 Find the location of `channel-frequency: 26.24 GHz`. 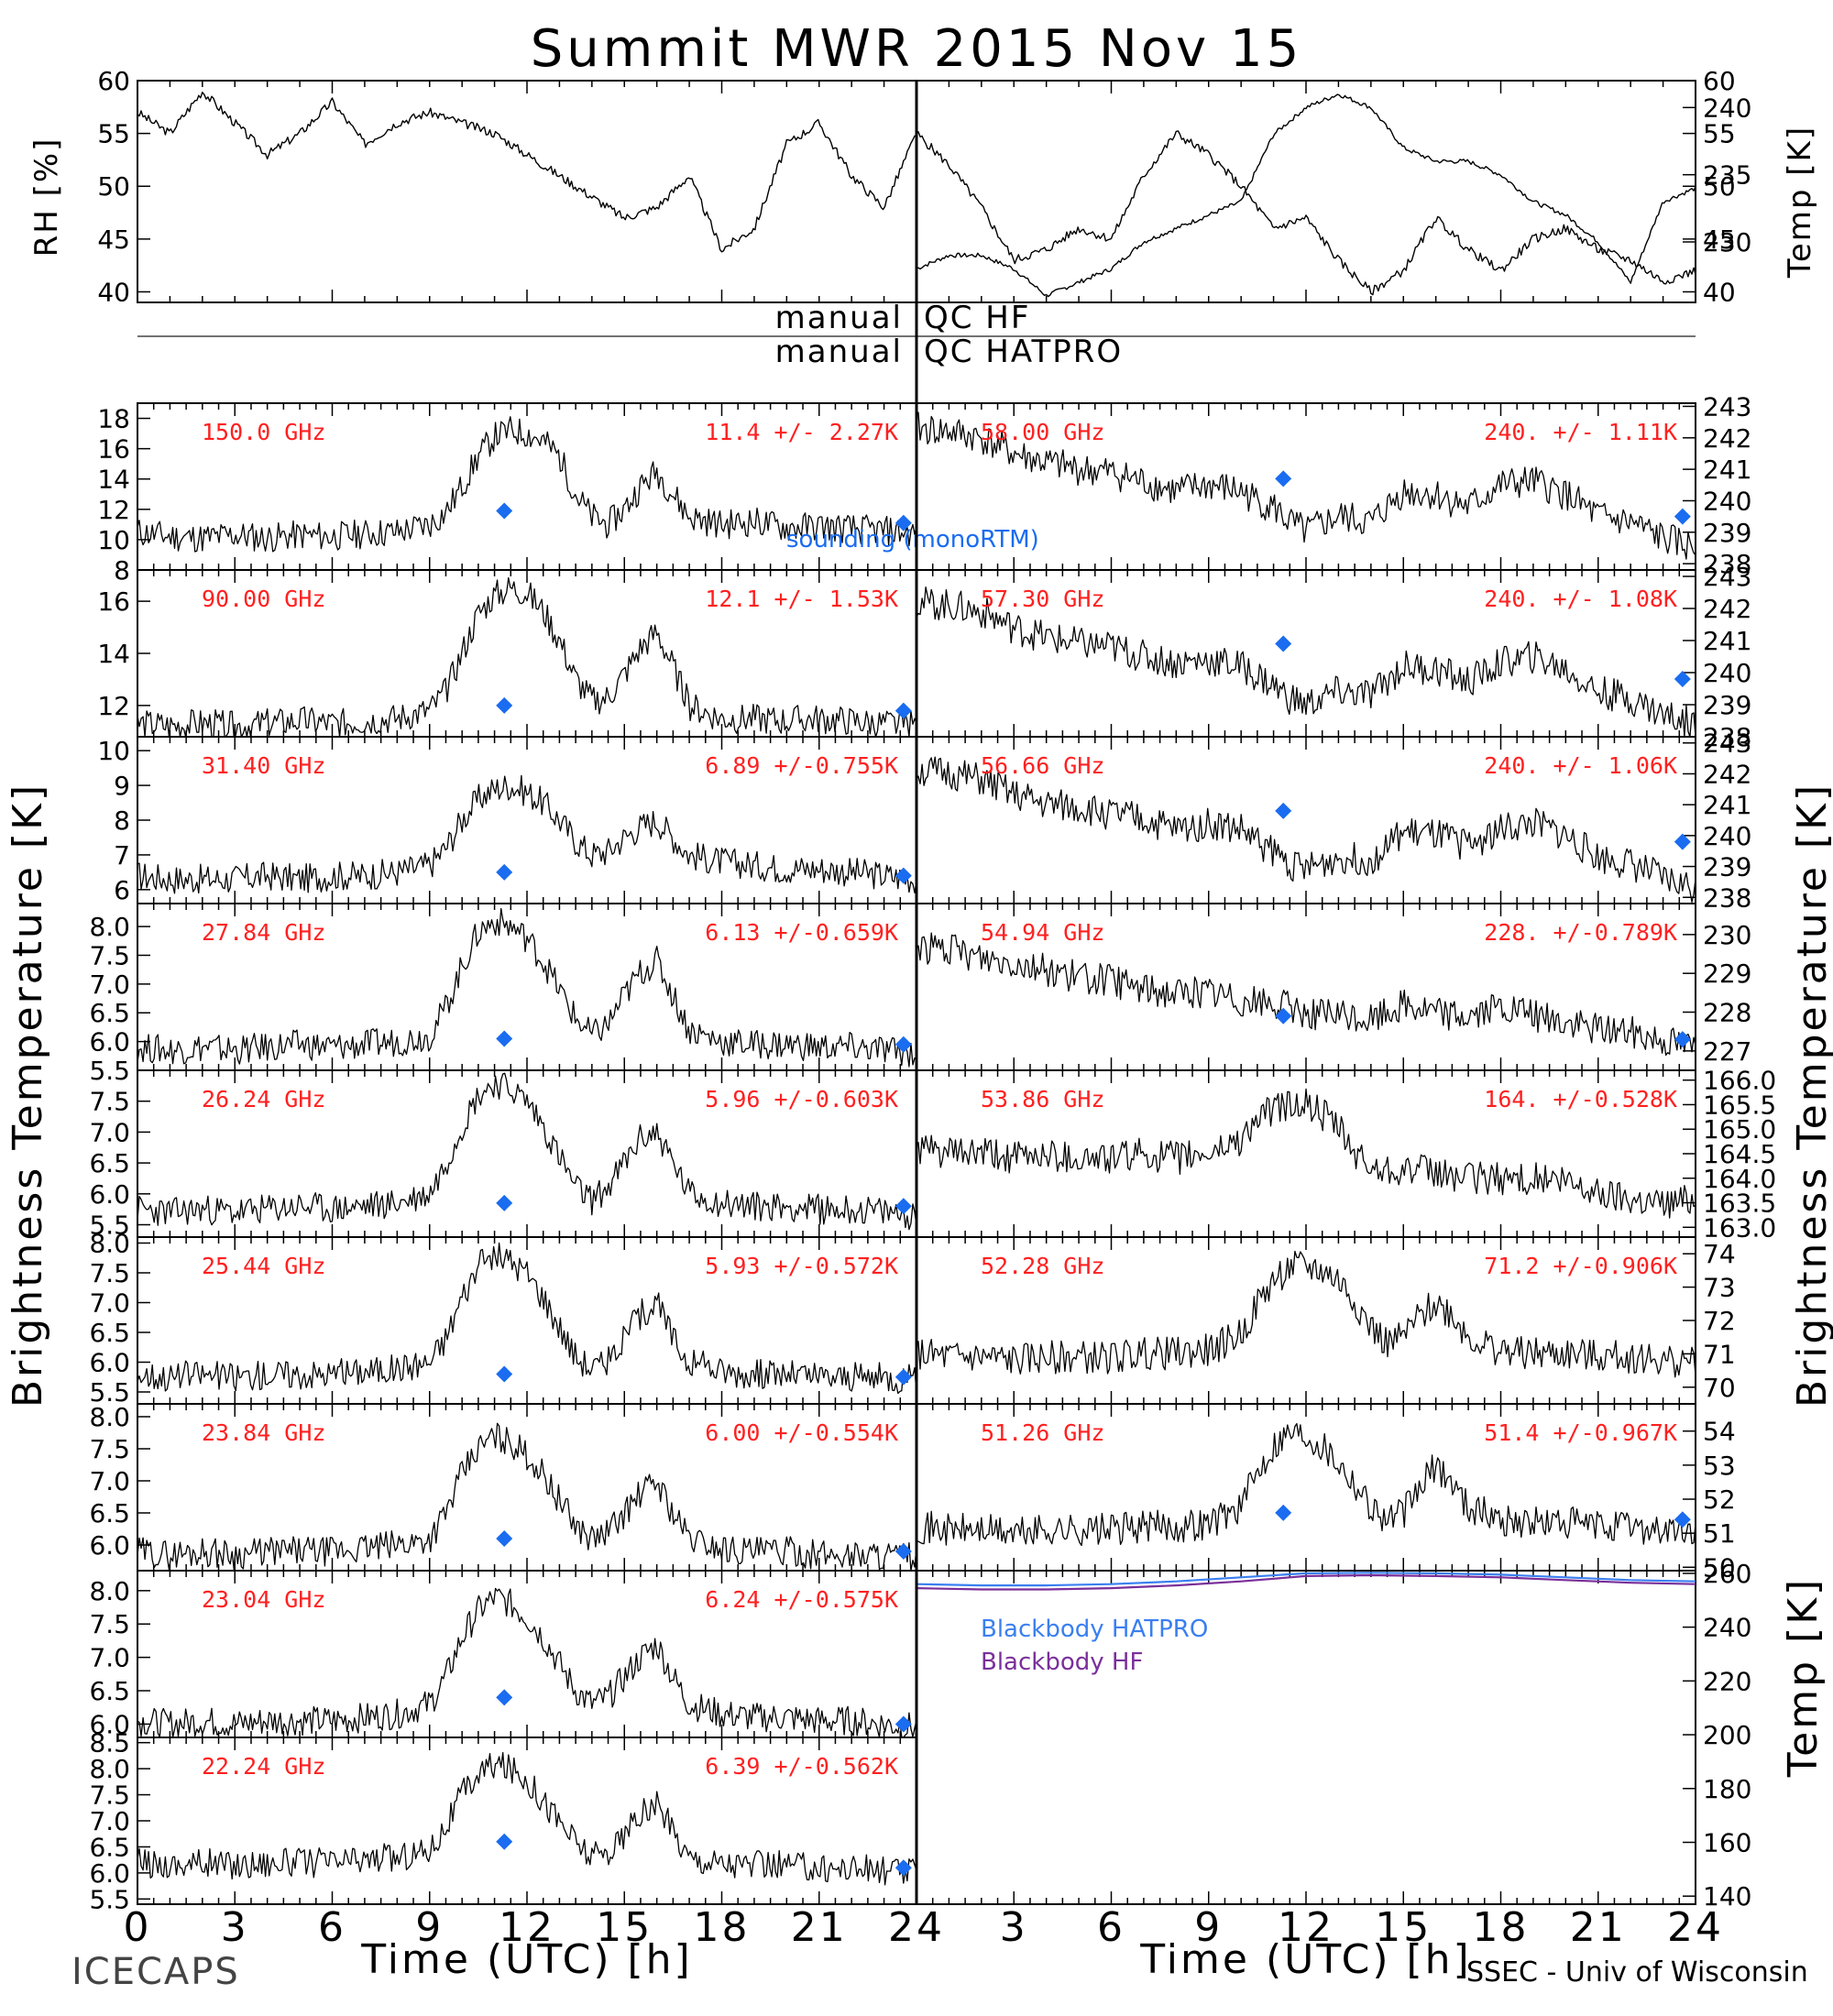

channel-frequency: 26.24 GHz is located at coordinates (263, 1099).